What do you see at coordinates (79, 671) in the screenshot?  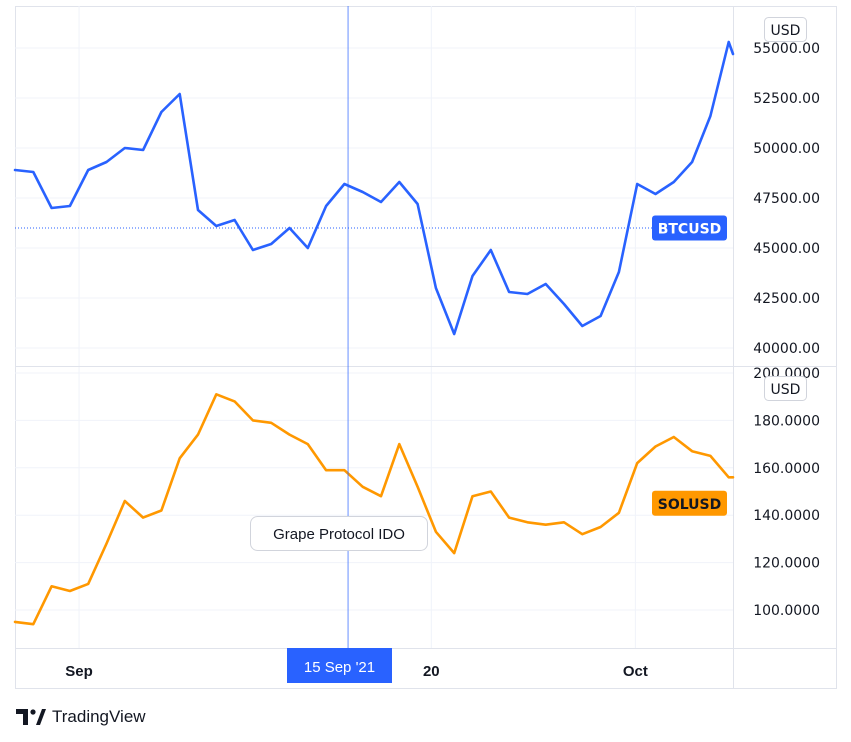 I see `x-tick-label: Sep` at bounding box center [79, 671].